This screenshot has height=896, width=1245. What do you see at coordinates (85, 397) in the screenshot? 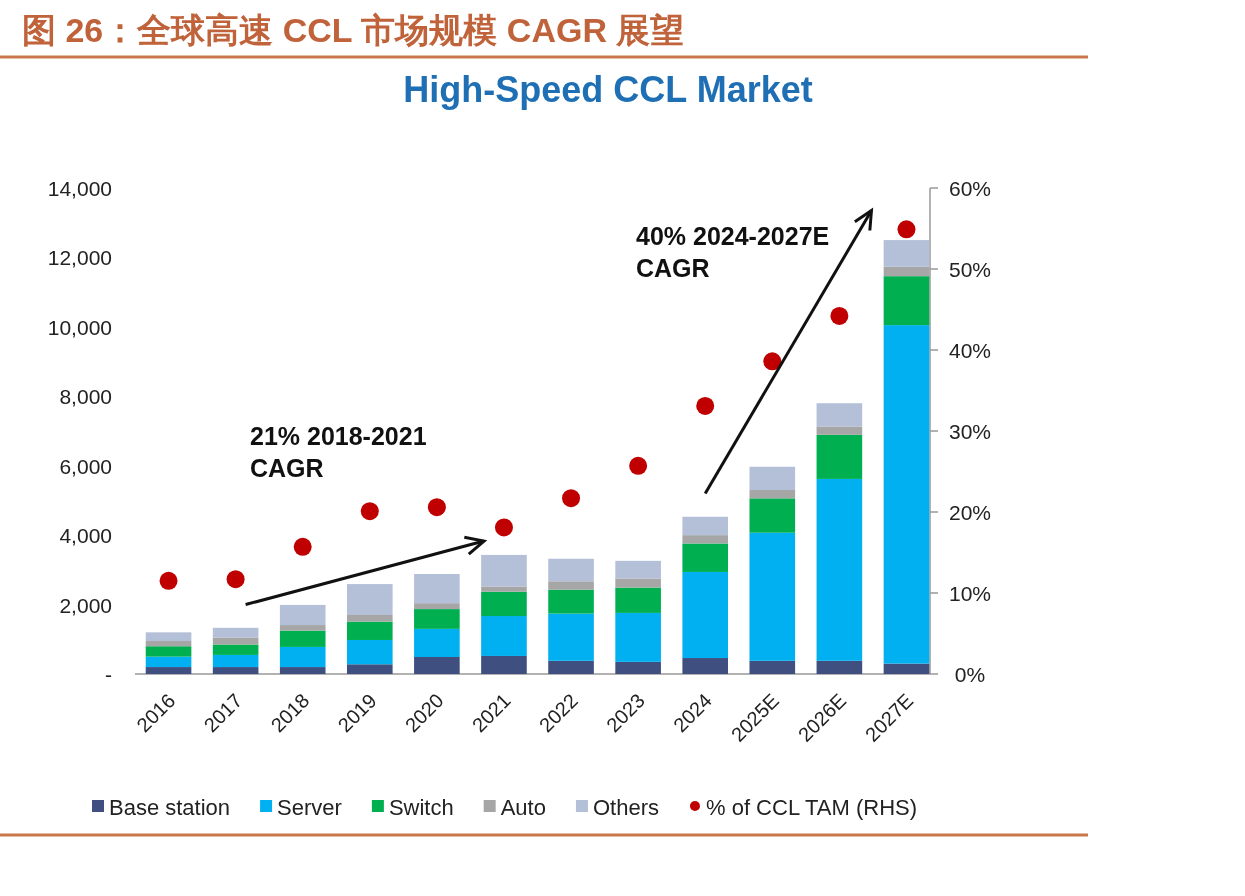
I see `y-tick-label: 8,000` at bounding box center [85, 397].